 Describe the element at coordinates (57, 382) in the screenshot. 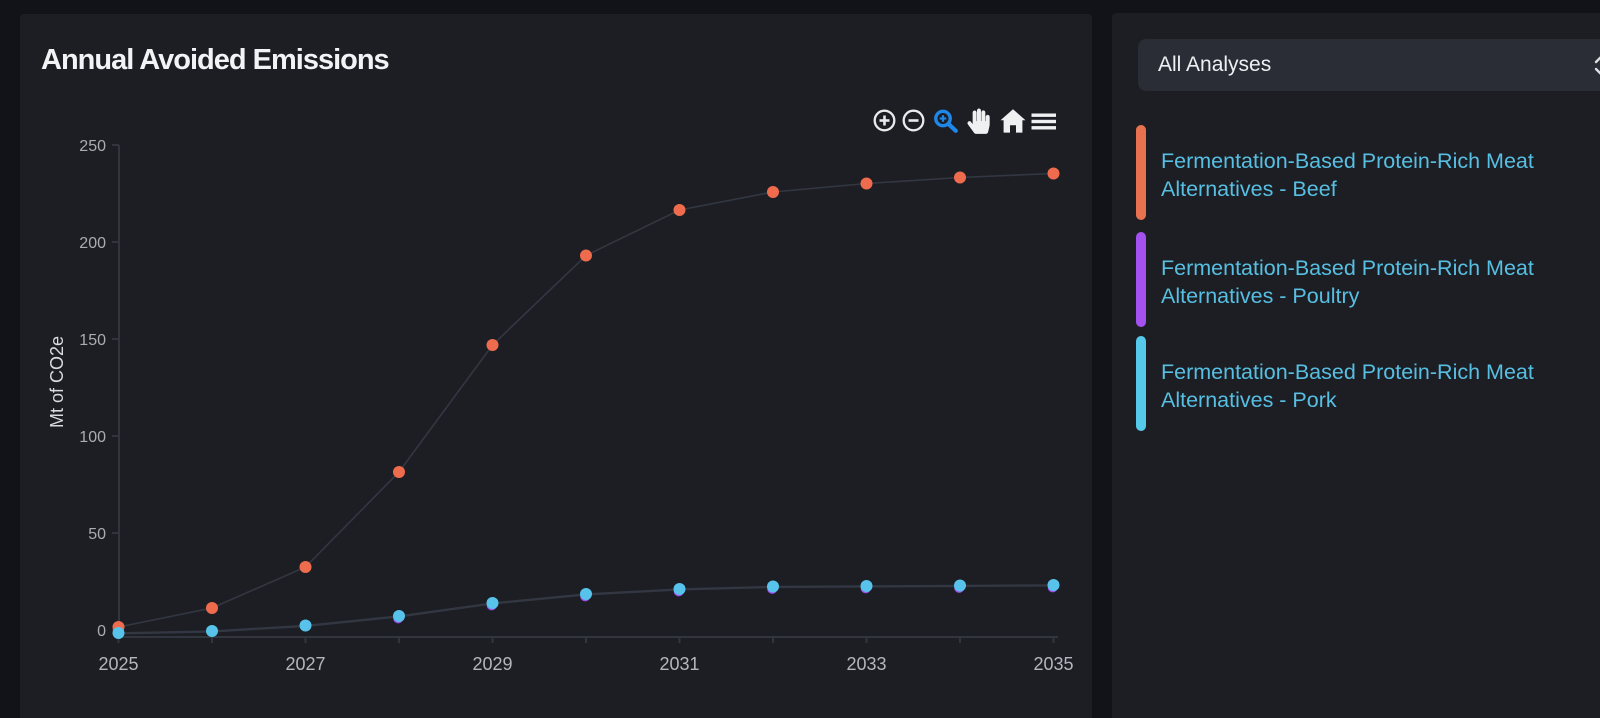

I see `svg-text: Mt of CO2e` at that location.